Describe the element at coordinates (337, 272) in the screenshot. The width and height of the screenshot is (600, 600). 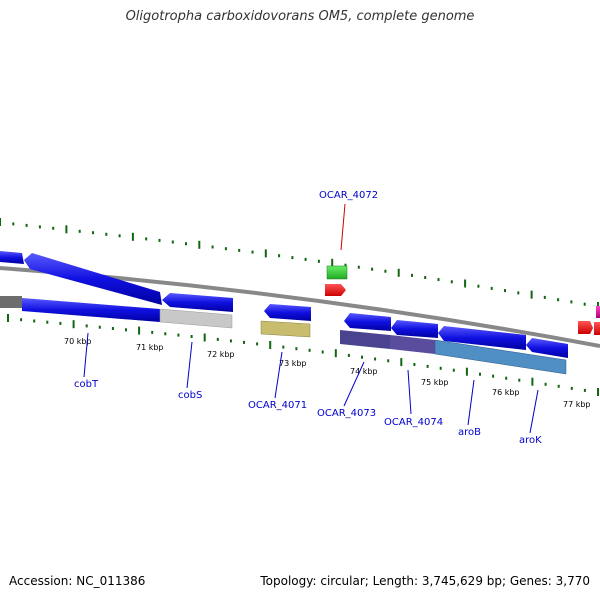
I see `gene-OCAR_4072-green` at that location.